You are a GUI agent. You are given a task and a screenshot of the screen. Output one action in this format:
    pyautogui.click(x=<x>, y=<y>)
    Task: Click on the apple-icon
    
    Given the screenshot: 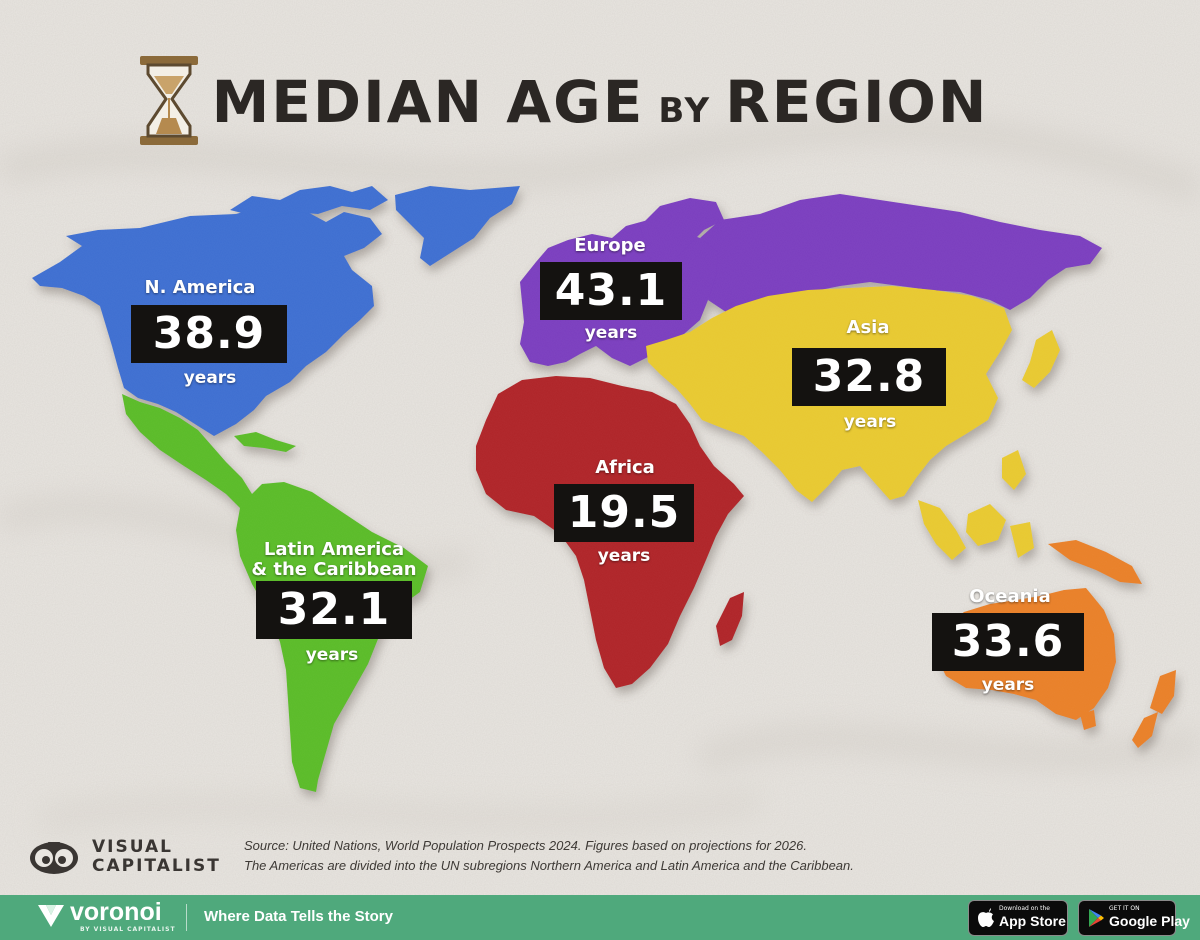 What is the action you would take?
    pyautogui.click(x=986, y=917)
    